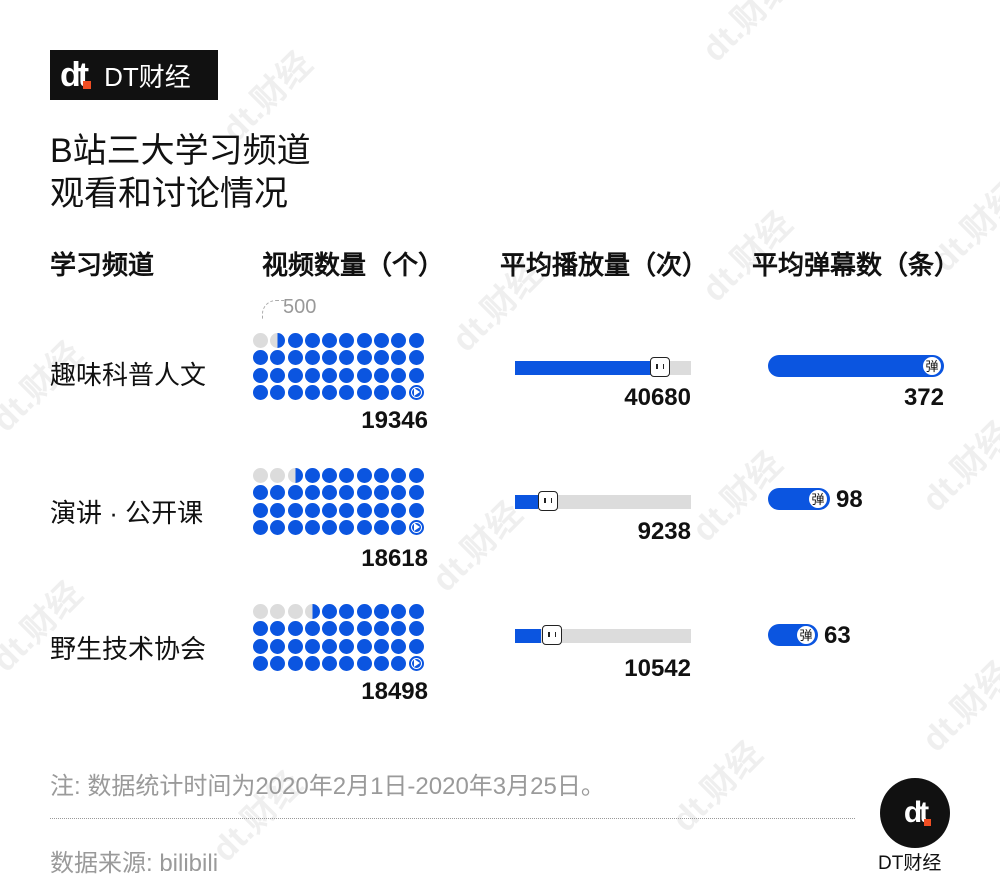 The width and height of the screenshot is (1000, 889). Describe the element at coordinates (837, 635) in the screenshot. I see `danmaku-count: 63` at that location.